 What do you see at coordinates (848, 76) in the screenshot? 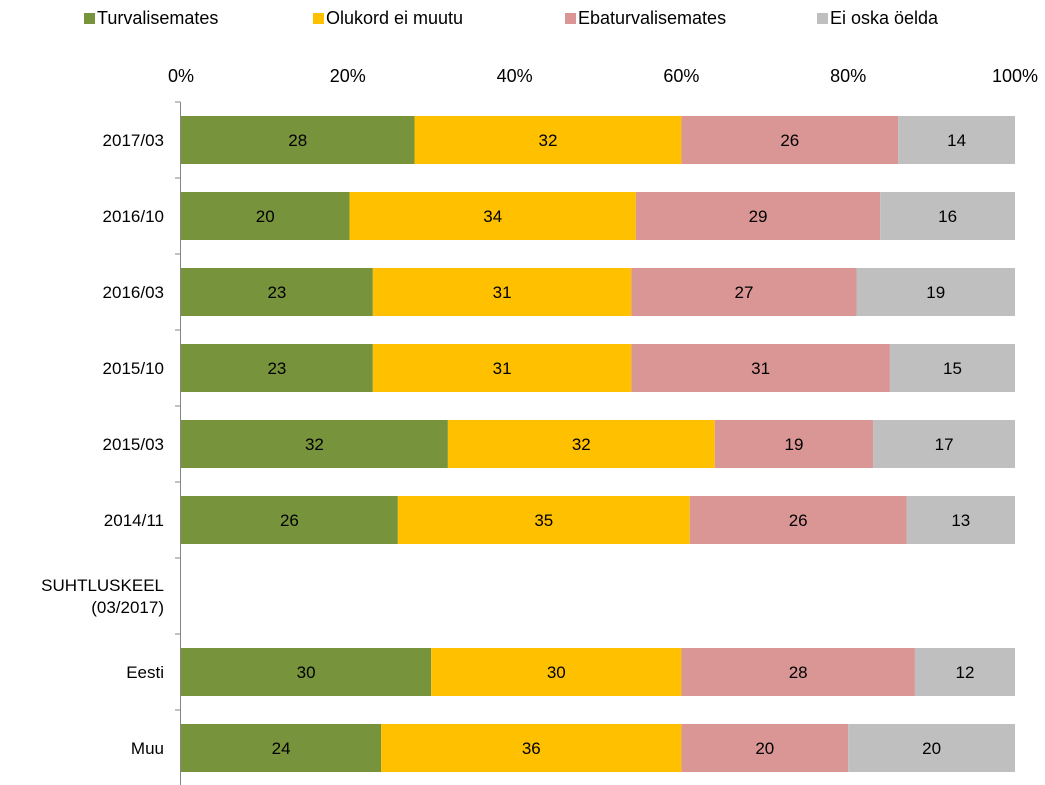
I see `x-tick-label: 80%` at bounding box center [848, 76].